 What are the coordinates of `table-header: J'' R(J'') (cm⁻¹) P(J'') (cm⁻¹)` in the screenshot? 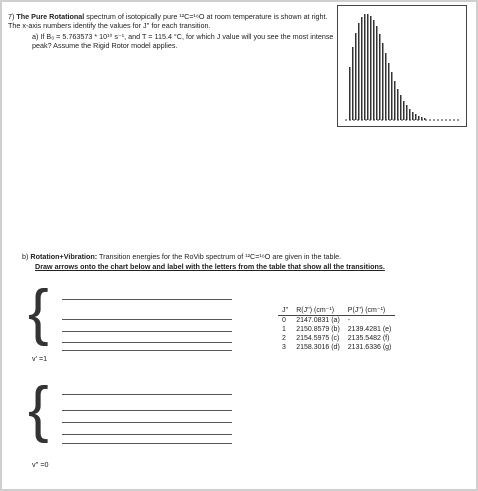 It's located at (337, 311).